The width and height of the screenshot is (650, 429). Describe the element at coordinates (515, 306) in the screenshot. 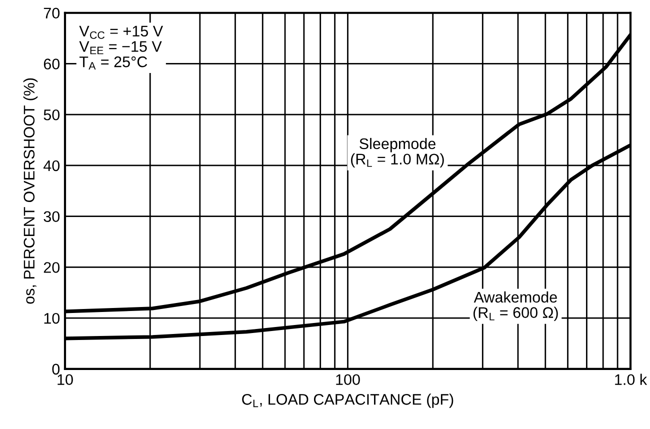

I see `annotation: Awakemode (R$_{L}$ = 600 Ω)` at that location.